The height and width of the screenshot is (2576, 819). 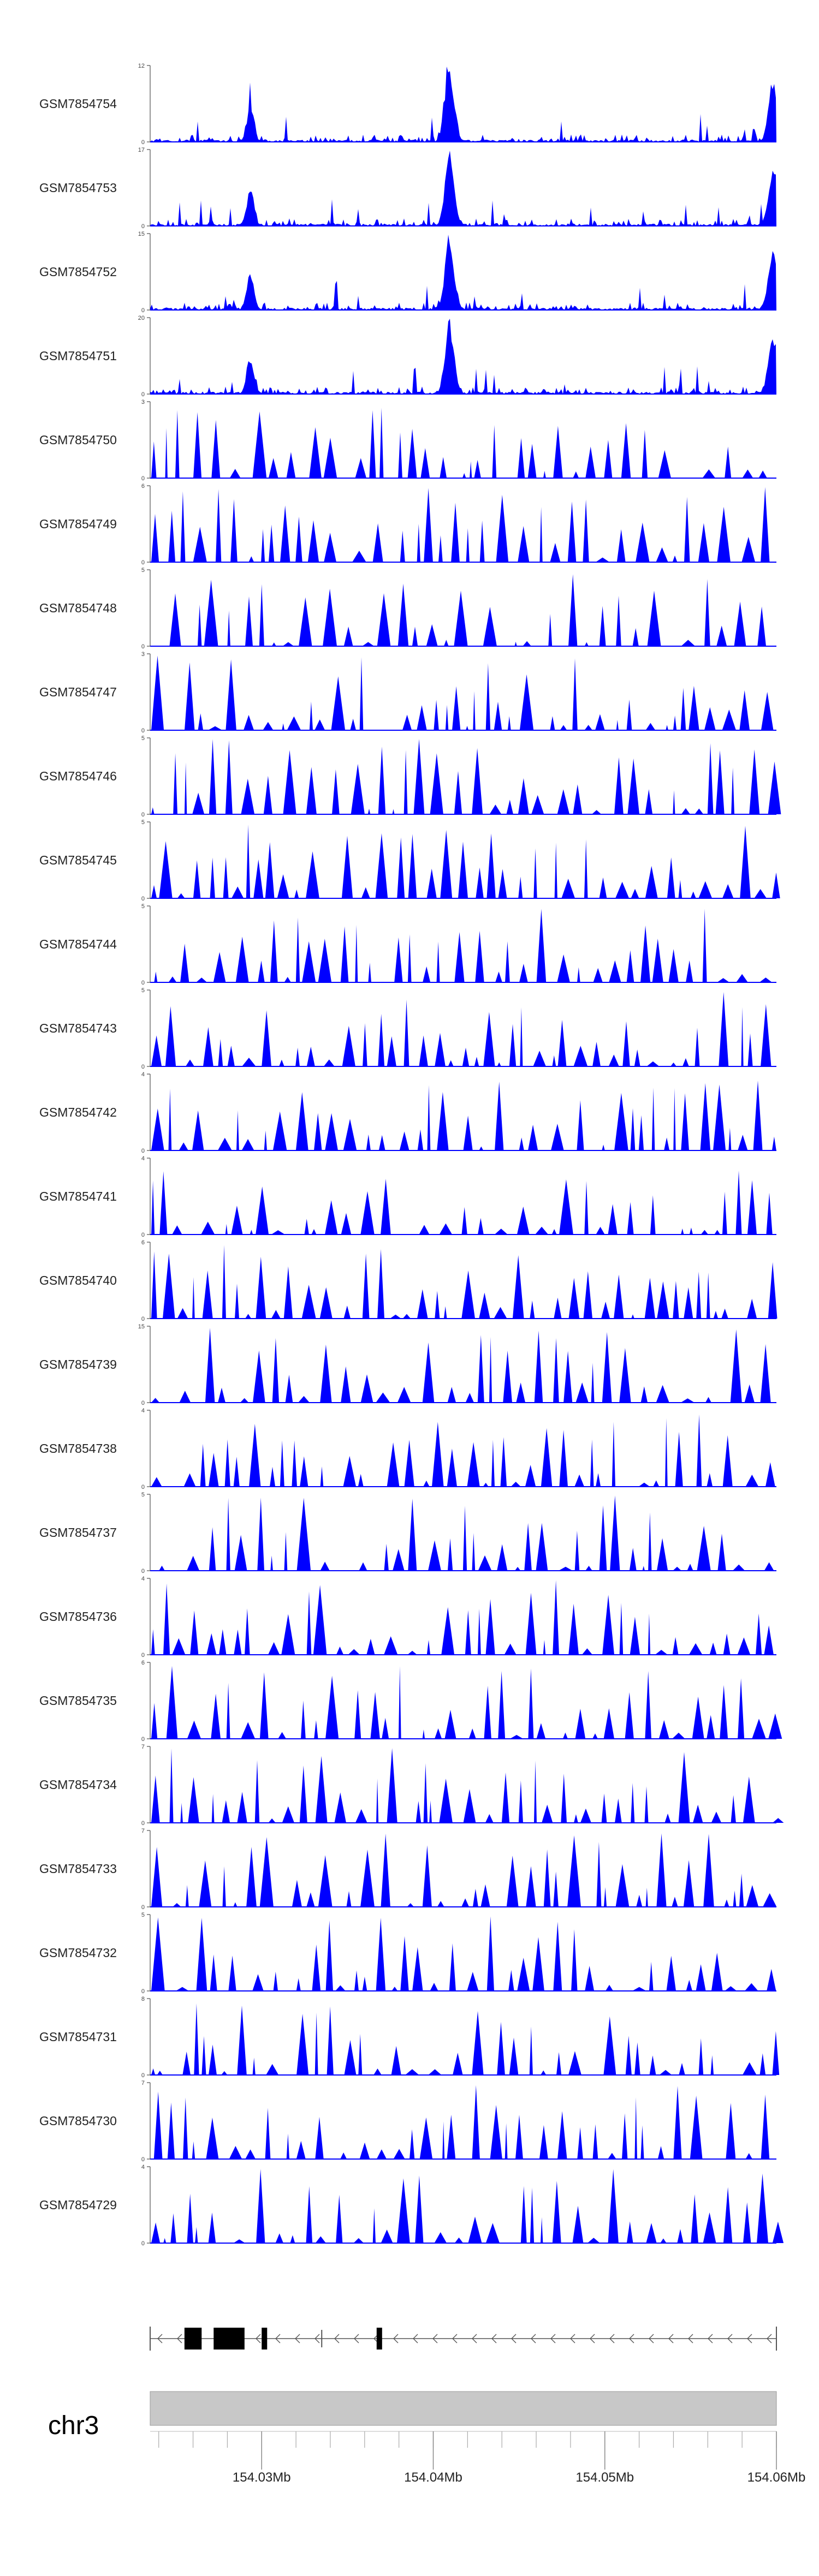 What do you see at coordinates (78, 1953) in the screenshot?
I see `track-label: GSM7854732` at bounding box center [78, 1953].